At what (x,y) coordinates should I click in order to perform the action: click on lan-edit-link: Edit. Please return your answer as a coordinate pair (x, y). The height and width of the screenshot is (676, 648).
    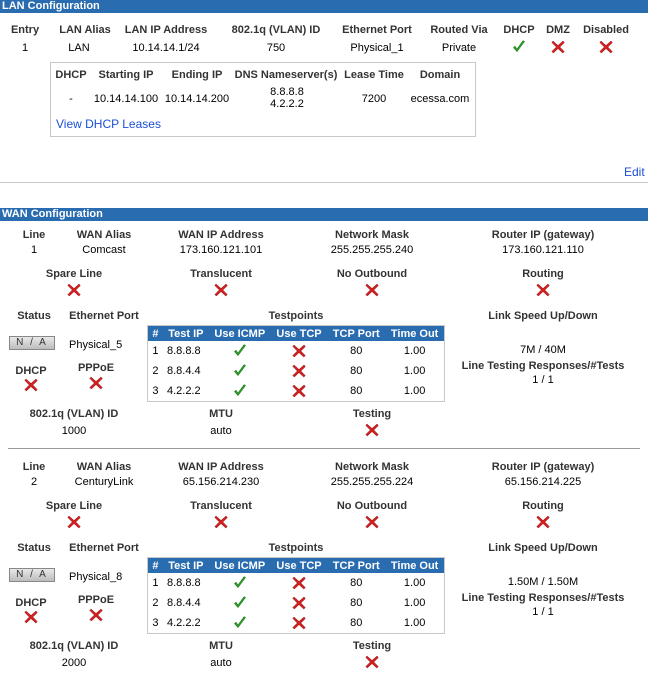
    Looking at the image, I should click on (634, 172).